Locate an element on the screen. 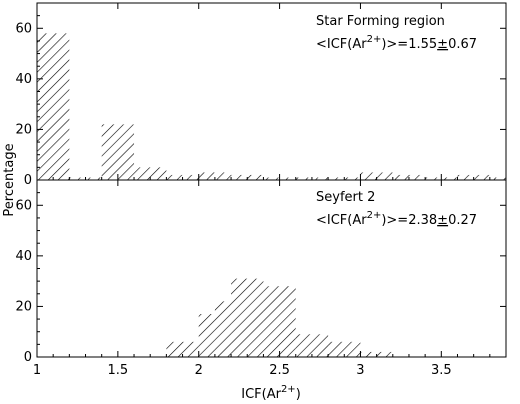  x-tick-label: 1.5 is located at coordinates (118, 370).